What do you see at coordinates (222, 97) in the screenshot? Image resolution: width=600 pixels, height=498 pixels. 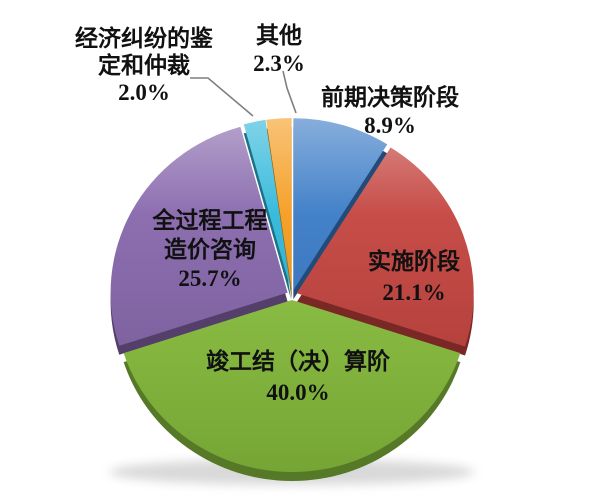 I see `leader-line-economic-dispute-appraisal-arbitration` at bounding box center [222, 97].